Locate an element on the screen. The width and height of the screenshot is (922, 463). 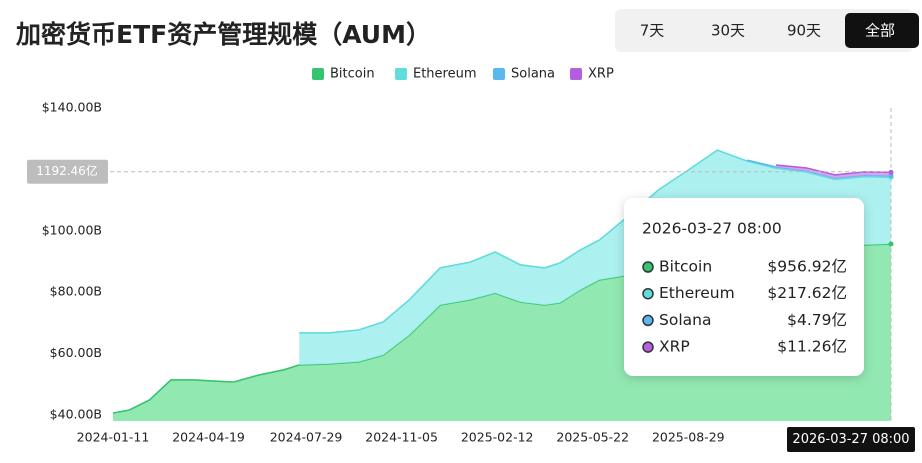
range-tab: 全部 is located at coordinates (880, 31).